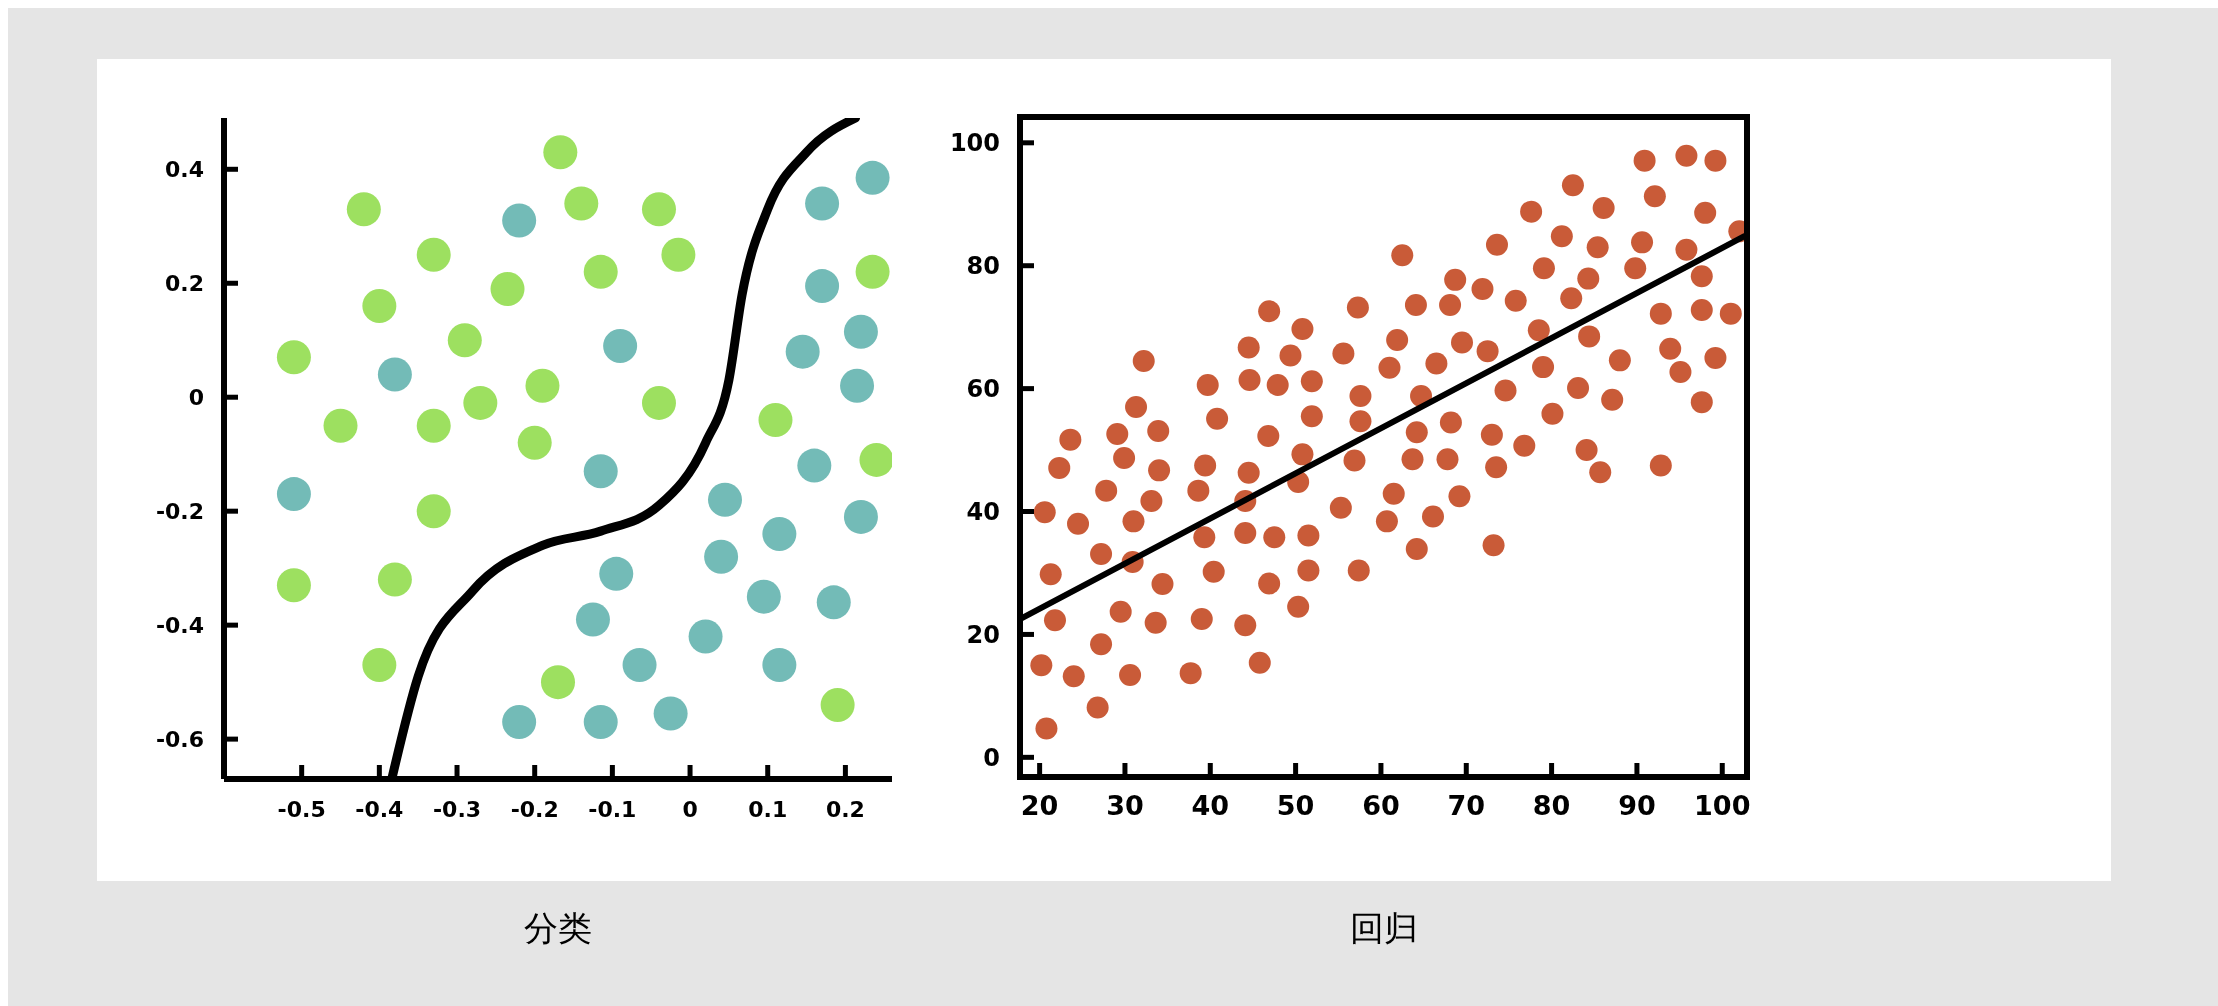 The height and width of the screenshot is (1006, 2218). What do you see at coordinates (1637, 805) in the screenshot?
I see `x-tick-label: 90` at bounding box center [1637, 805].